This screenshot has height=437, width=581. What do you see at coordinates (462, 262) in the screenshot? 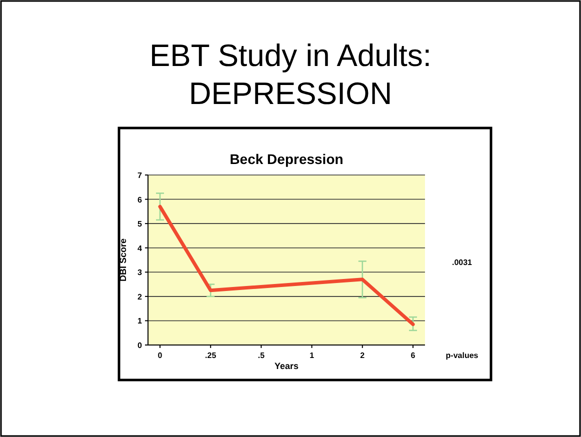
I see `text: .0031` at bounding box center [462, 262].